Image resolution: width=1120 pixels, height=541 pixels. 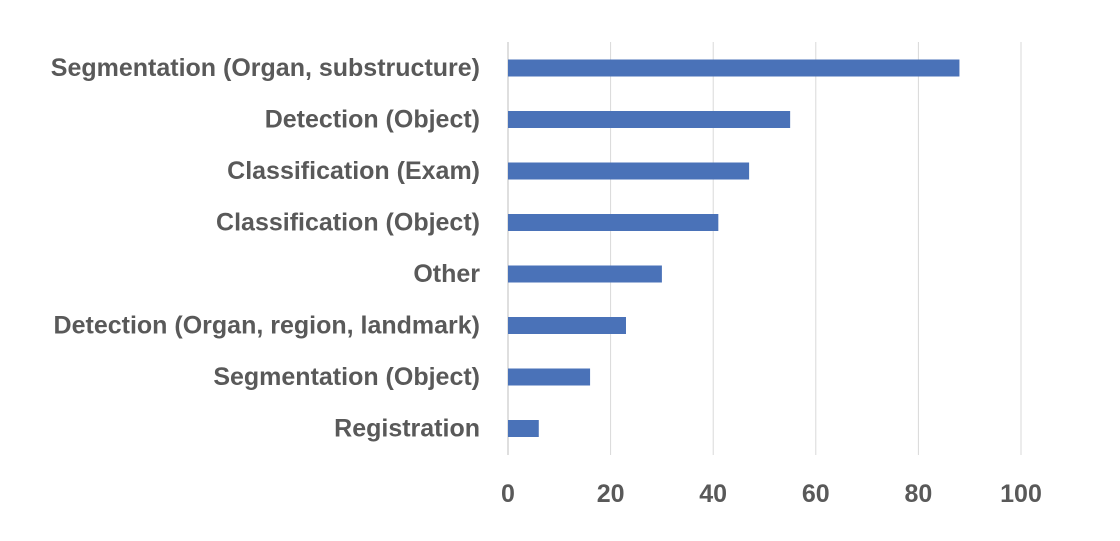 I want to click on category-label: Classification (Exam), so click(x=353, y=171).